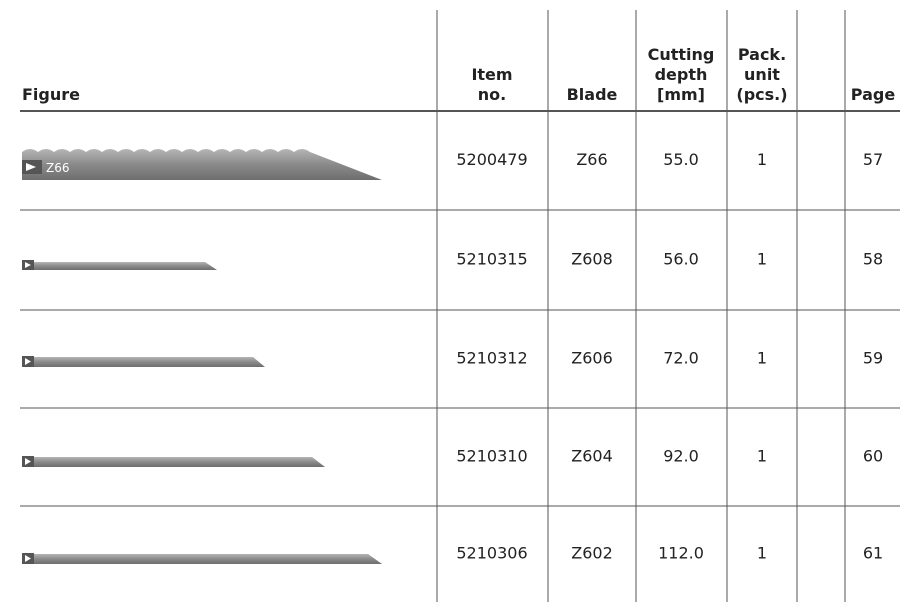  I want to click on table-cell: 56.0, so click(681, 259).